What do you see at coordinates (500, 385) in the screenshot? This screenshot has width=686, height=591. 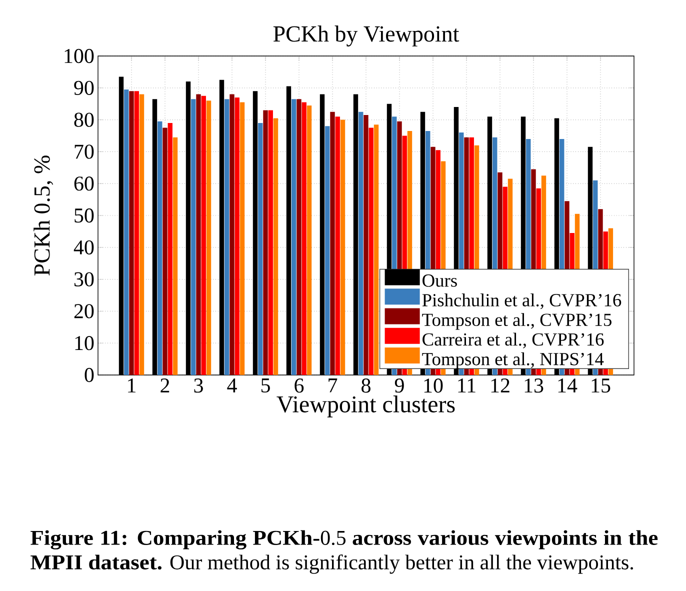 I see `x-tick-label: 12` at bounding box center [500, 385].